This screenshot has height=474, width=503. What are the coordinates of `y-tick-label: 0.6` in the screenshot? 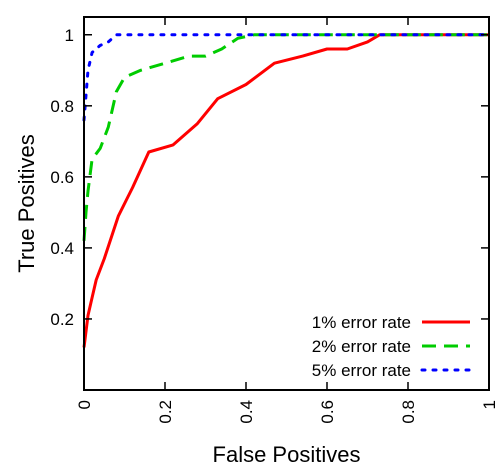 It's located at (62, 177).